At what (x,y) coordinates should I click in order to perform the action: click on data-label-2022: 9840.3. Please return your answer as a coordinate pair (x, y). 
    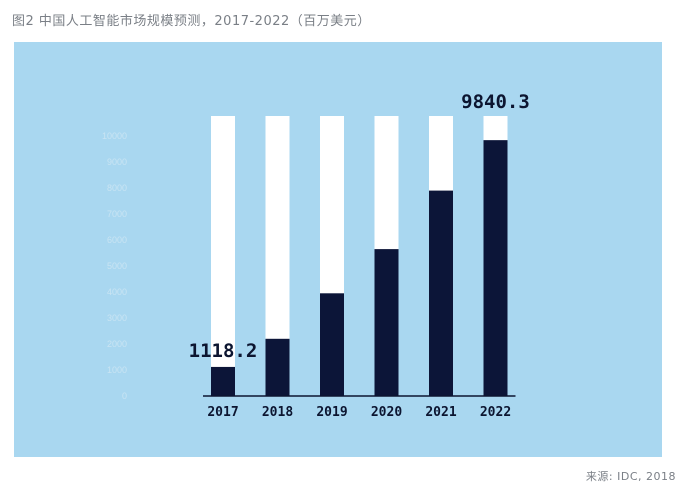
    Looking at the image, I should click on (495, 102).